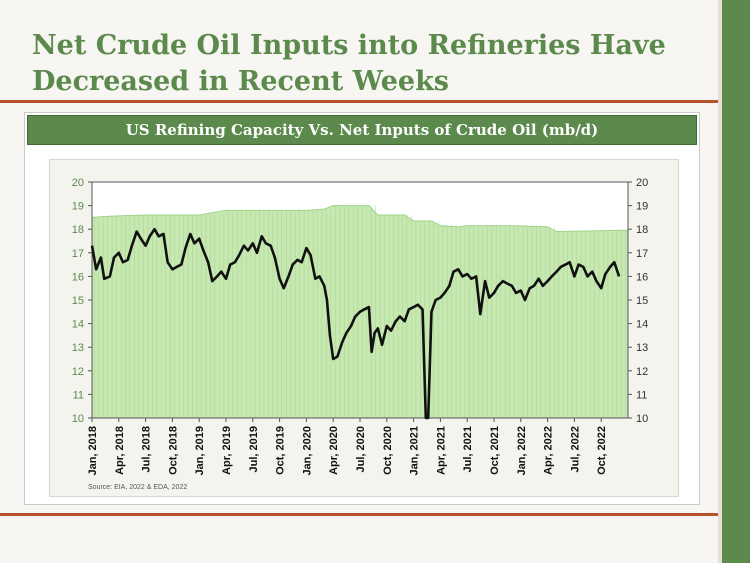 The image size is (750, 563). I want to click on x-tick-label: Jul, 2019, so click(254, 449).